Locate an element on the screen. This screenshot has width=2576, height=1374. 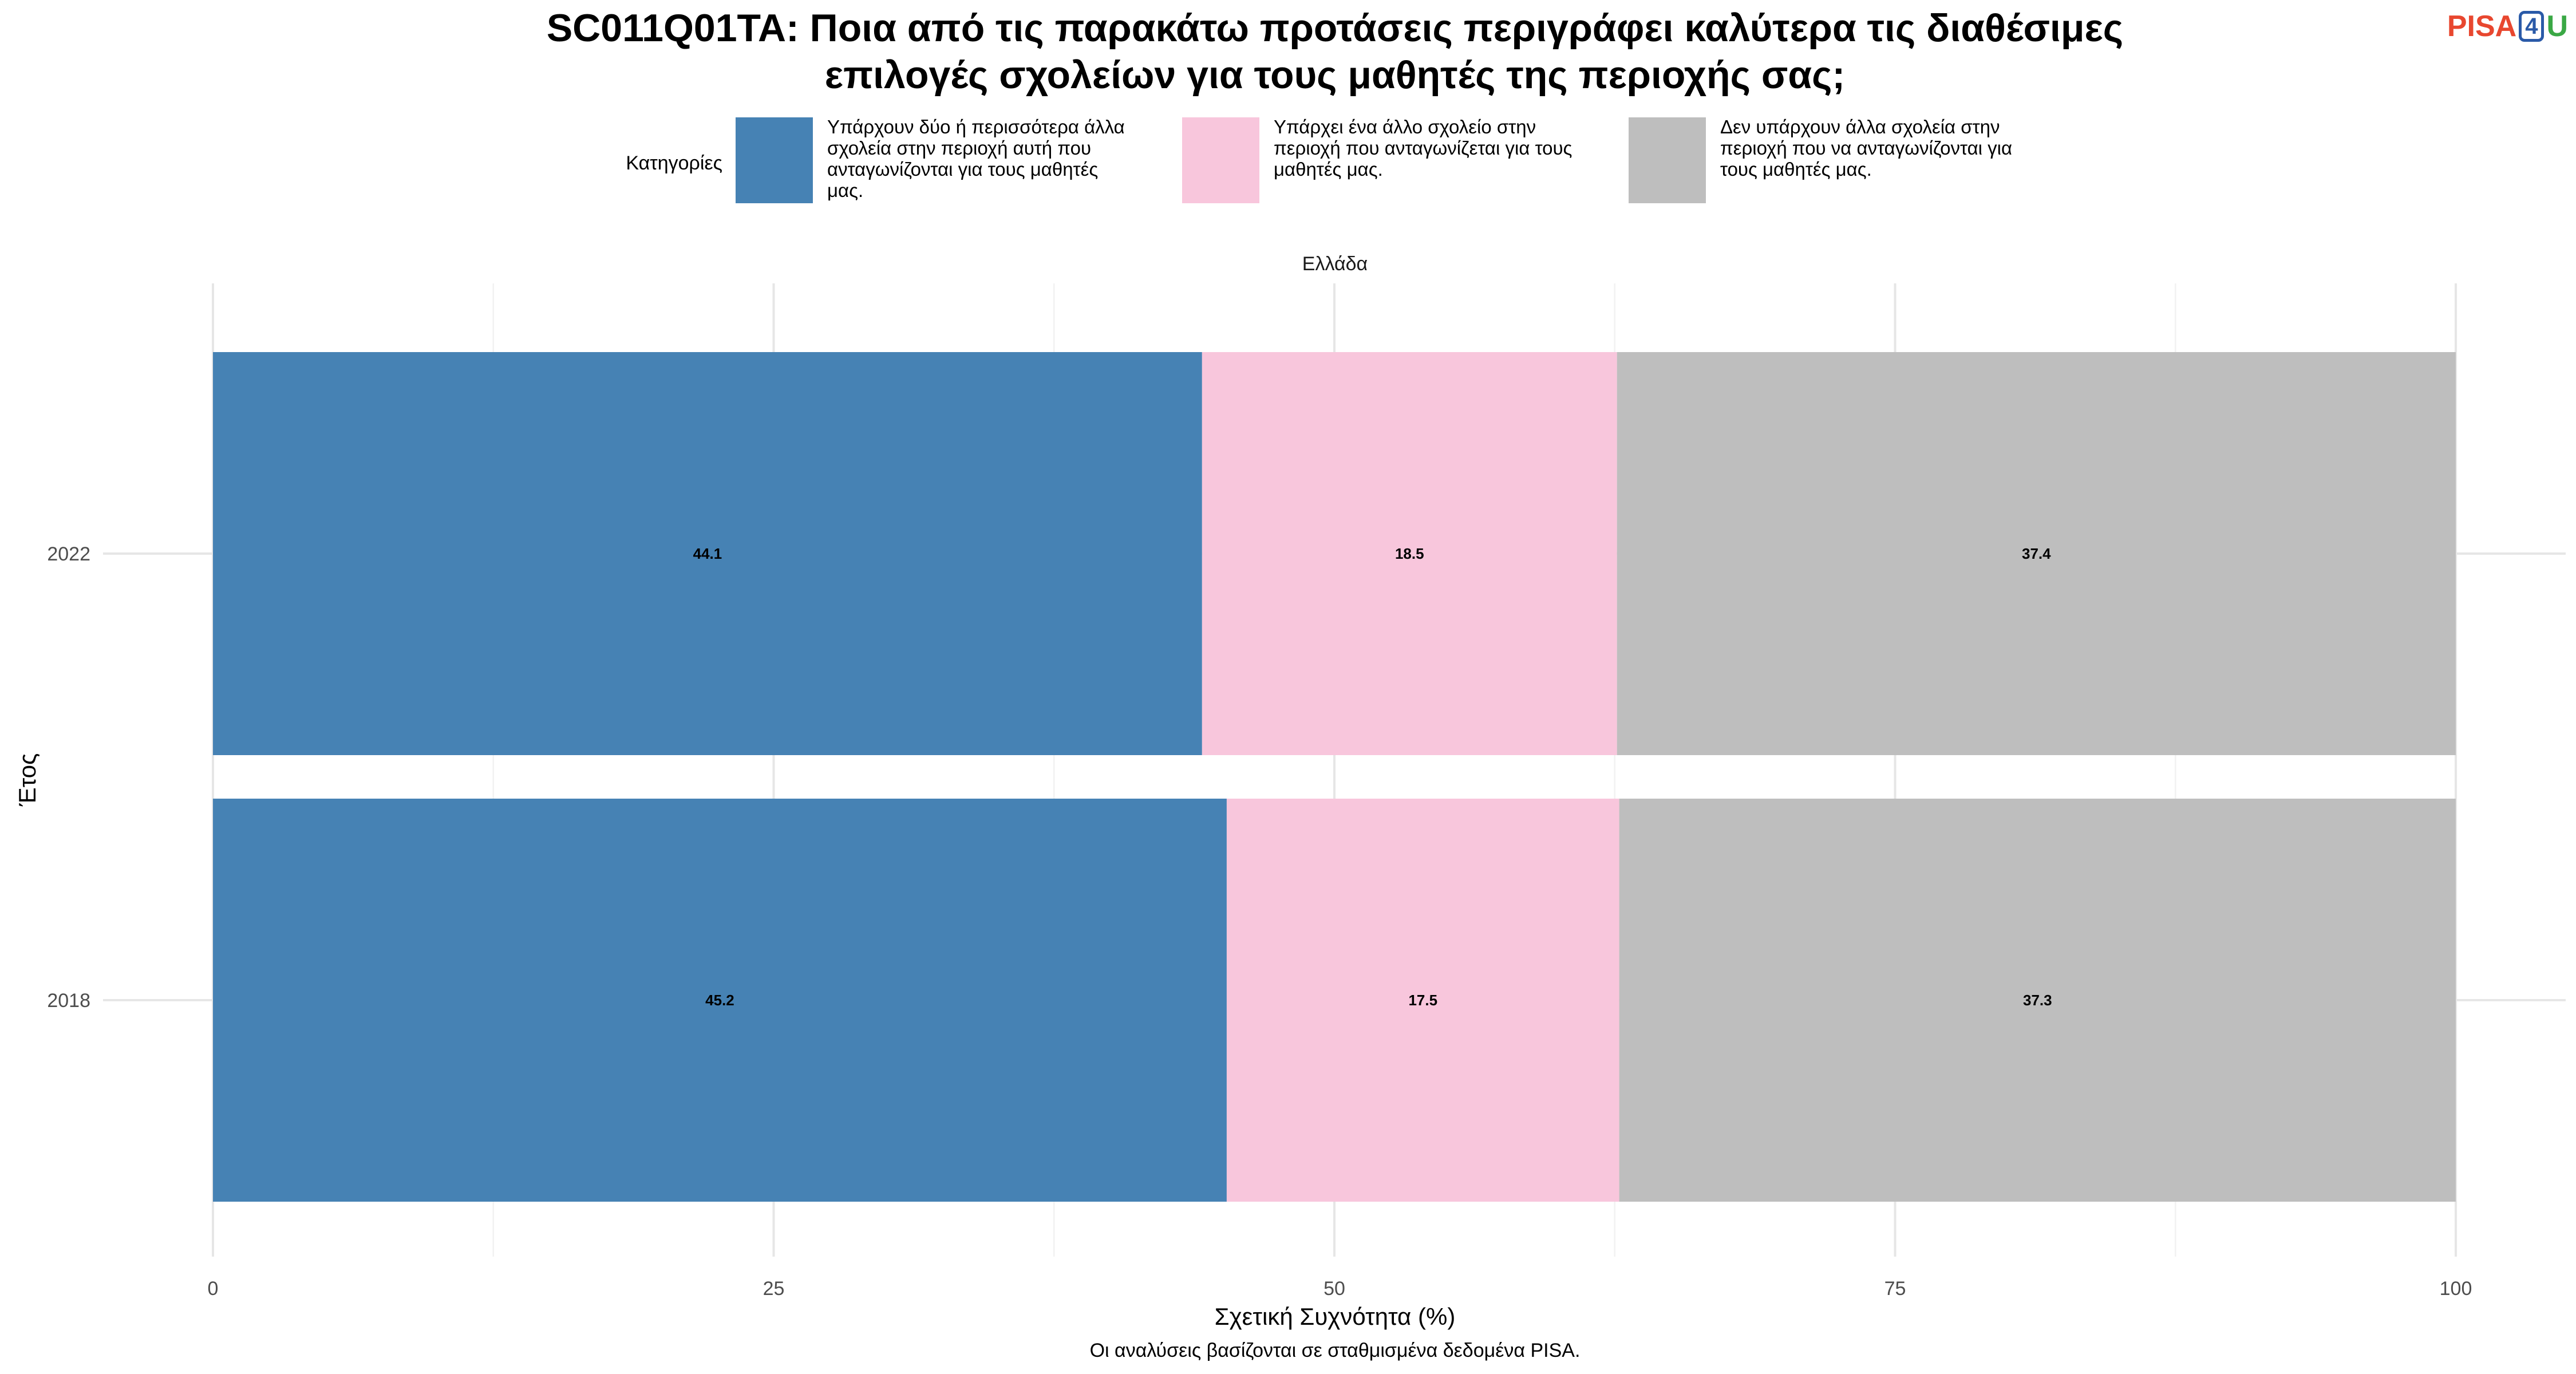
y-axis-title: Έτος is located at coordinates (27, 780).